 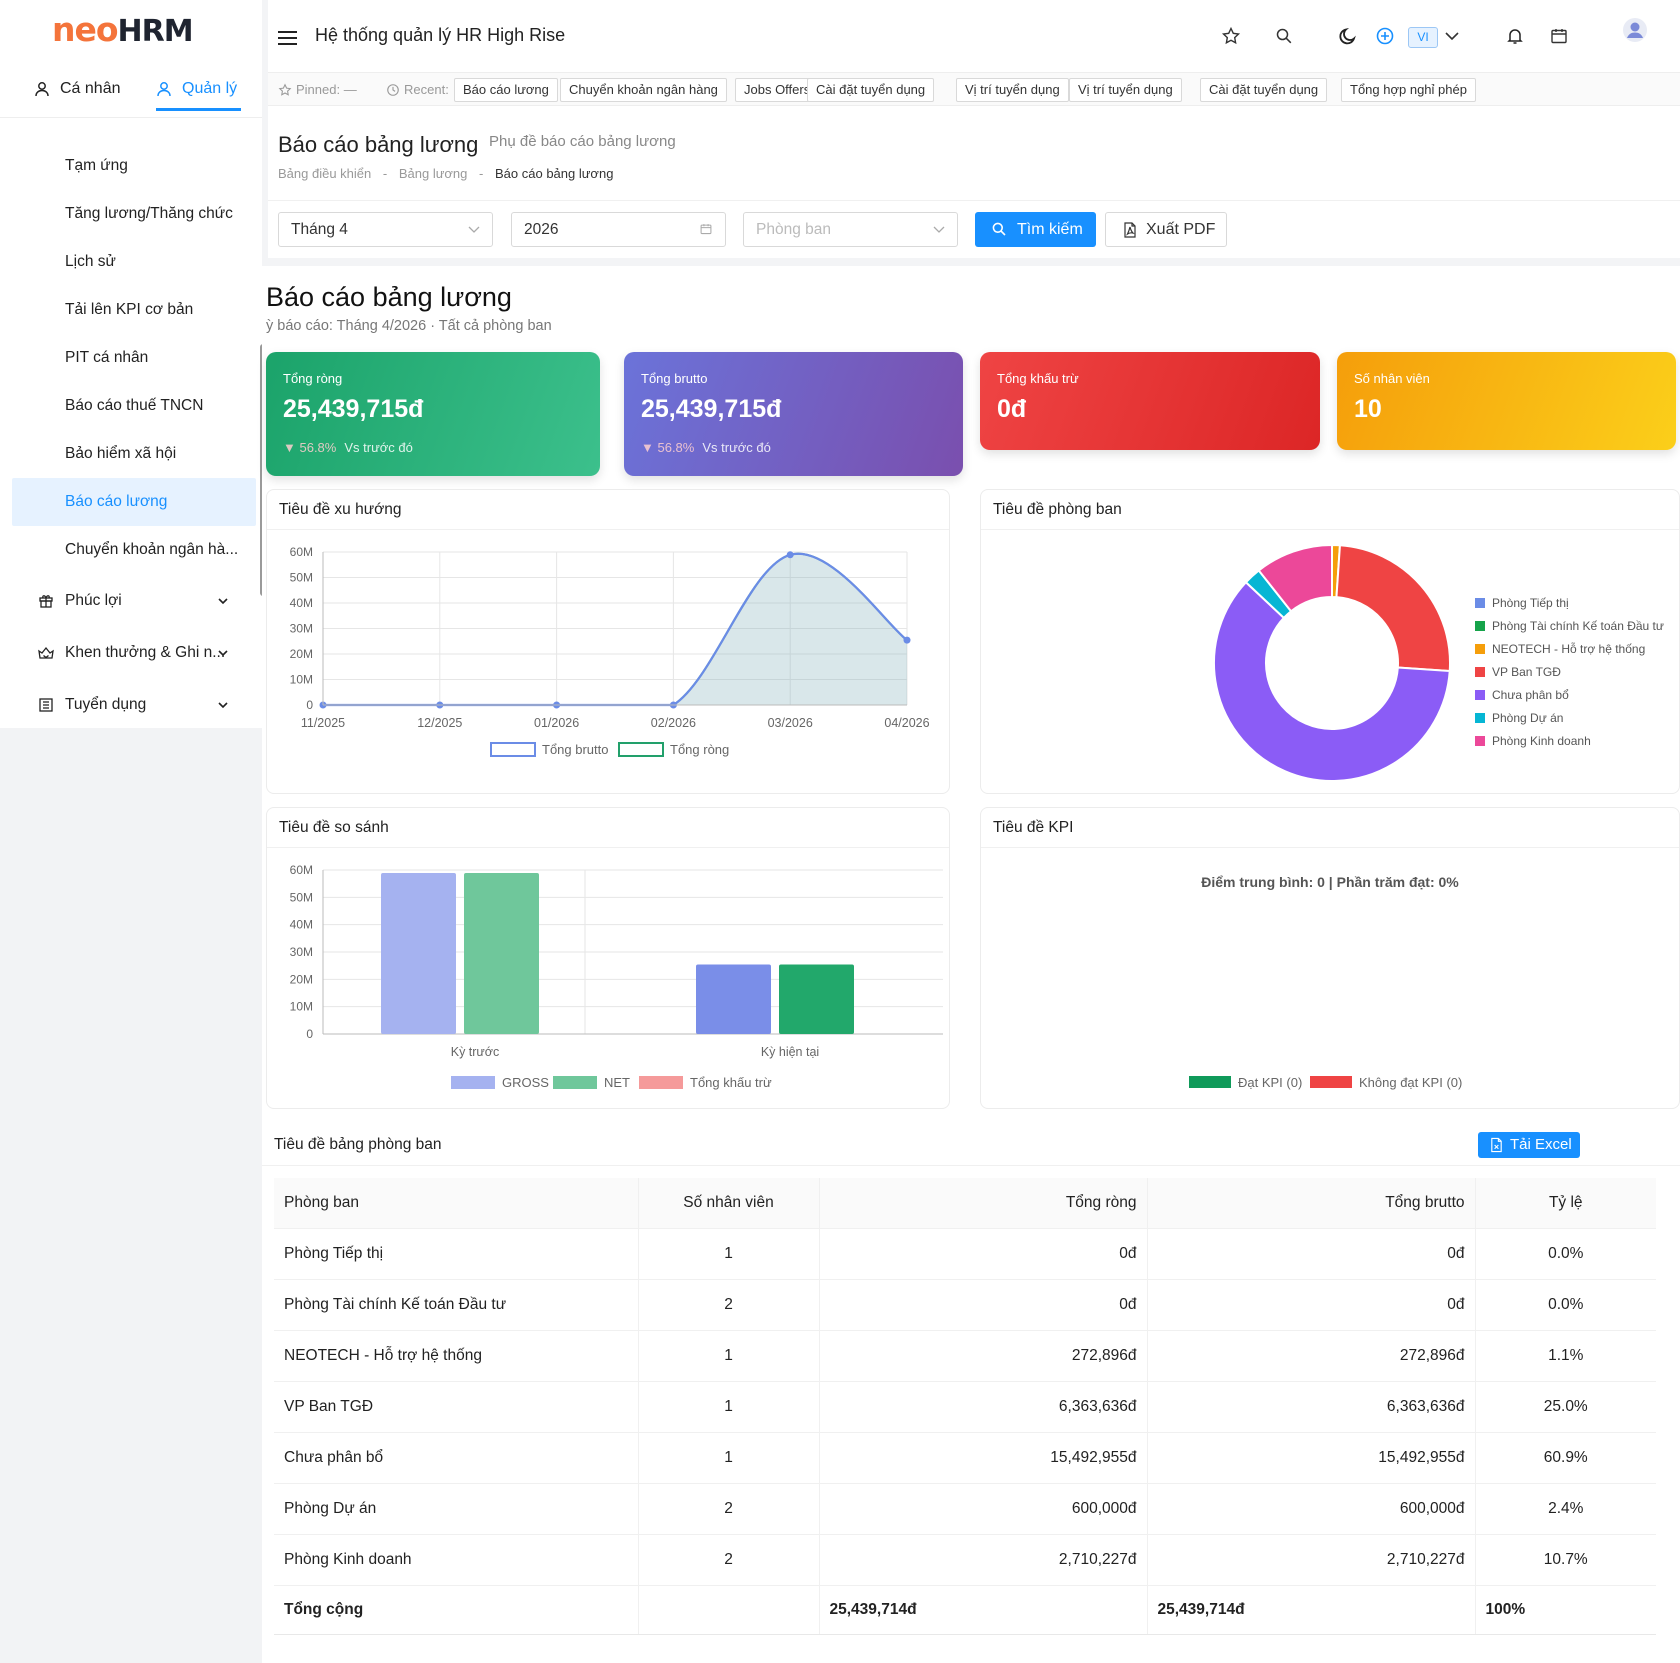 I want to click on legend-label: Tổng ròng, so click(x=699, y=749).